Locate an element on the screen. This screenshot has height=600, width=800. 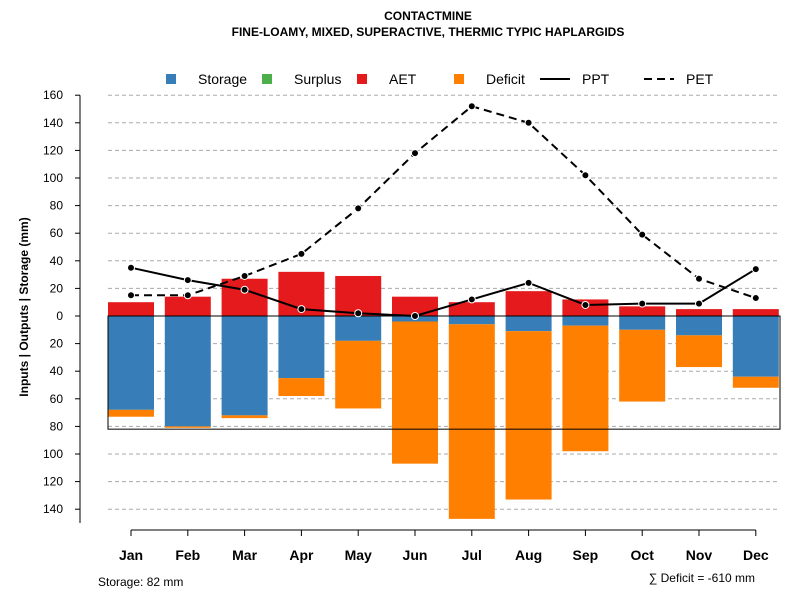
x-tick-label: Nov is located at coordinates (699, 555).